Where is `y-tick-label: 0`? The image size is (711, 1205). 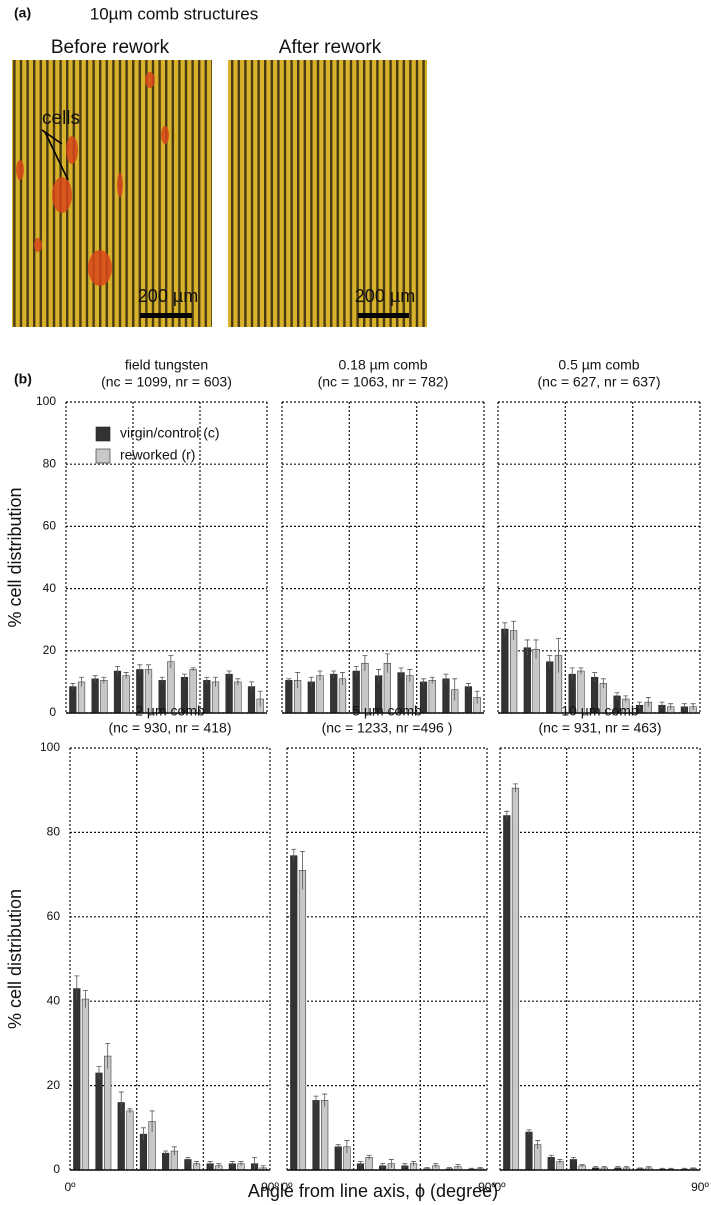
y-tick-label: 0 is located at coordinates (52, 712).